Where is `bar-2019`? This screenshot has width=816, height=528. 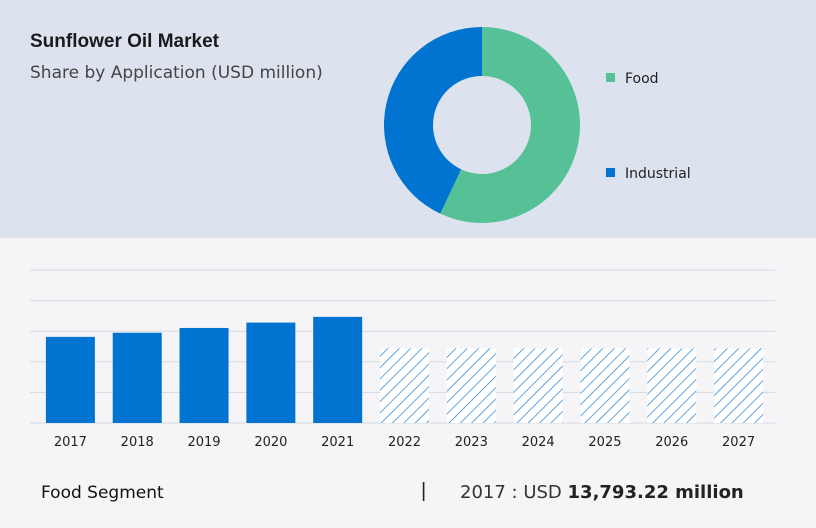
bar-2019 is located at coordinates (204, 375).